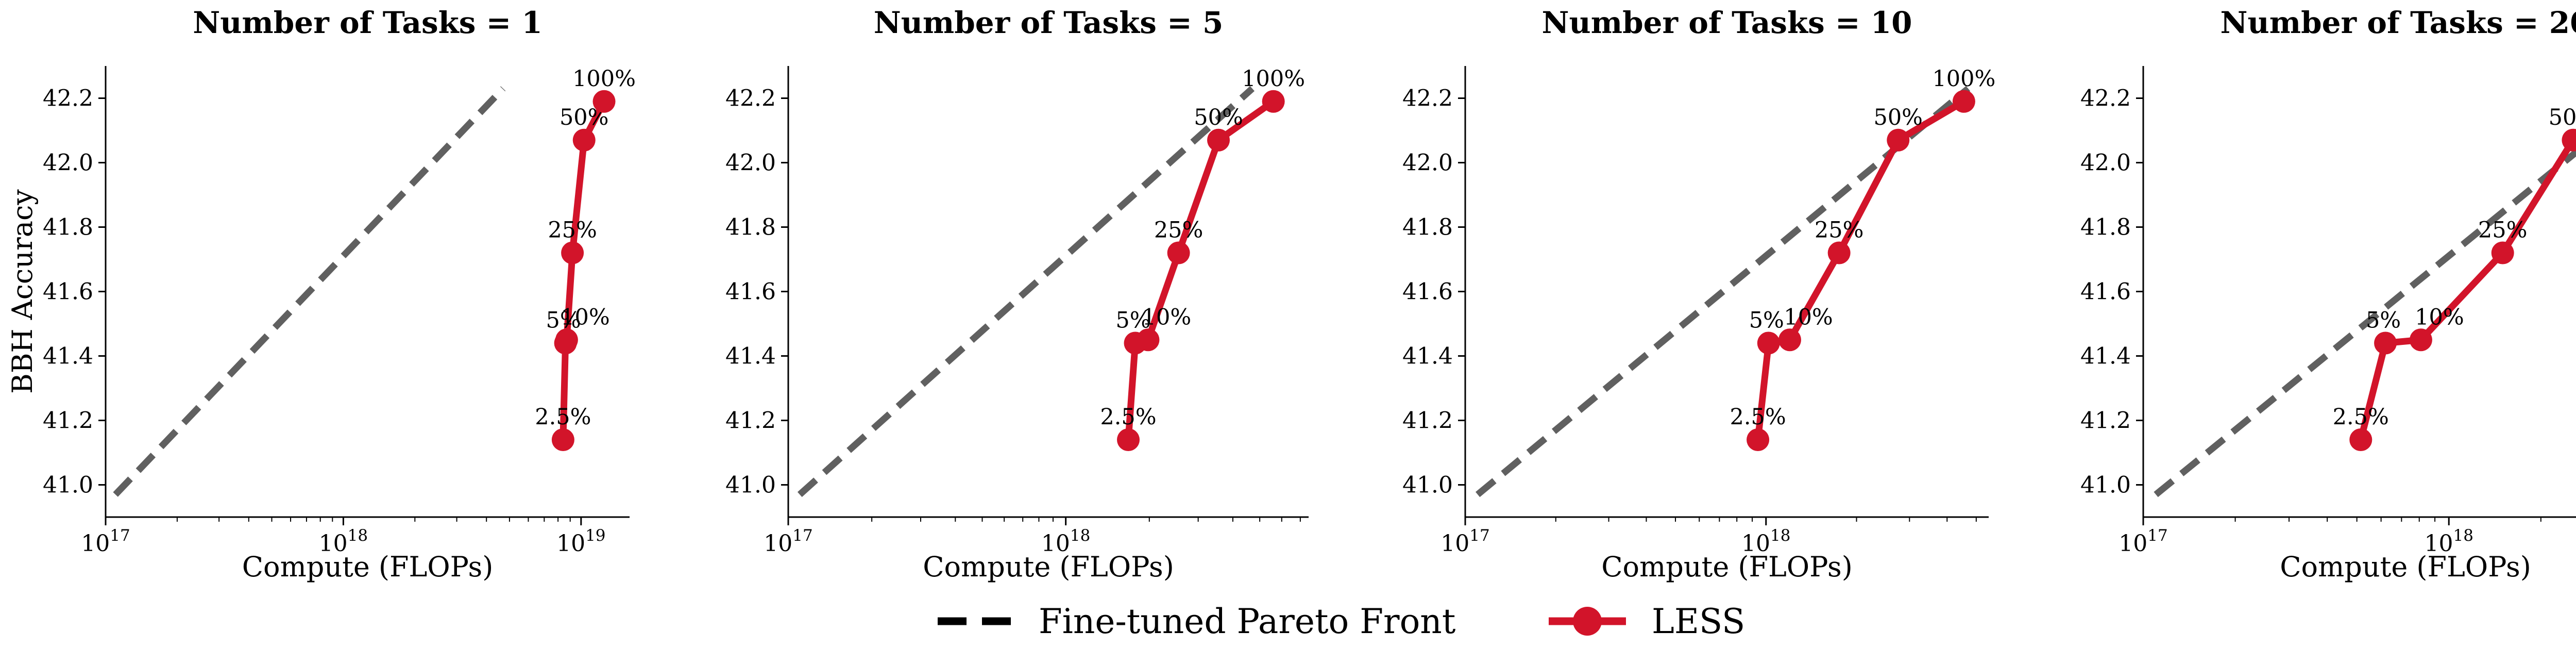 The image size is (2576, 664). What do you see at coordinates (1247, 621) in the screenshot?
I see `legend-label-pareto: Fine-tuned Pareto Front` at bounding box center [1247, 621].